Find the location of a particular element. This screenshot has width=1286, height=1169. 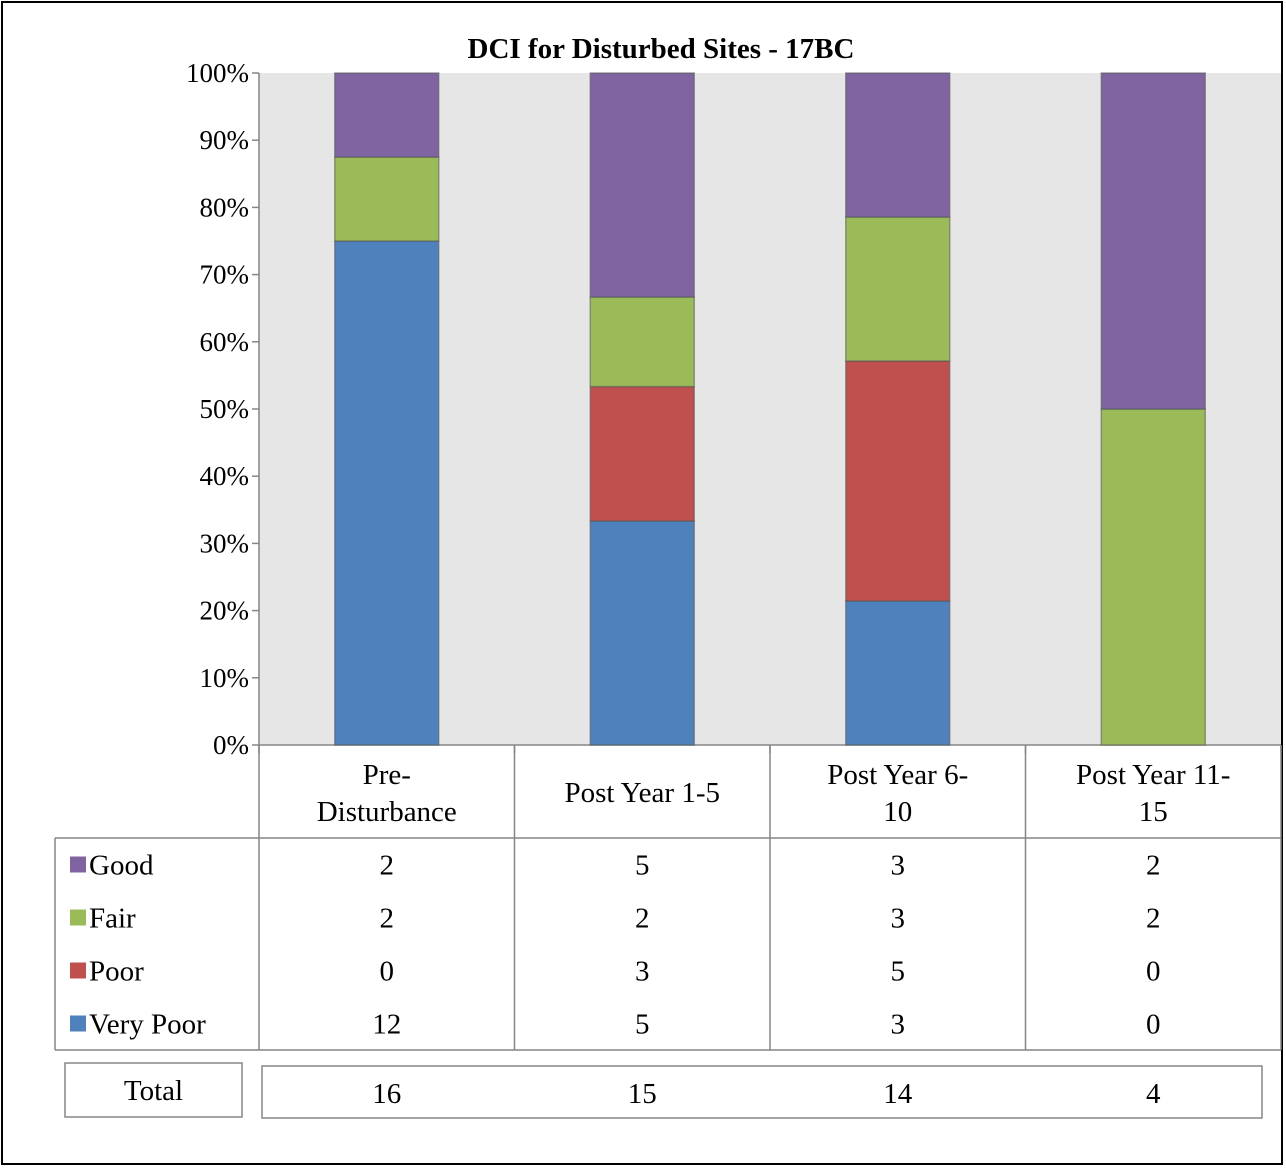

legend-swatch-good is located at coordinates (78, 864).